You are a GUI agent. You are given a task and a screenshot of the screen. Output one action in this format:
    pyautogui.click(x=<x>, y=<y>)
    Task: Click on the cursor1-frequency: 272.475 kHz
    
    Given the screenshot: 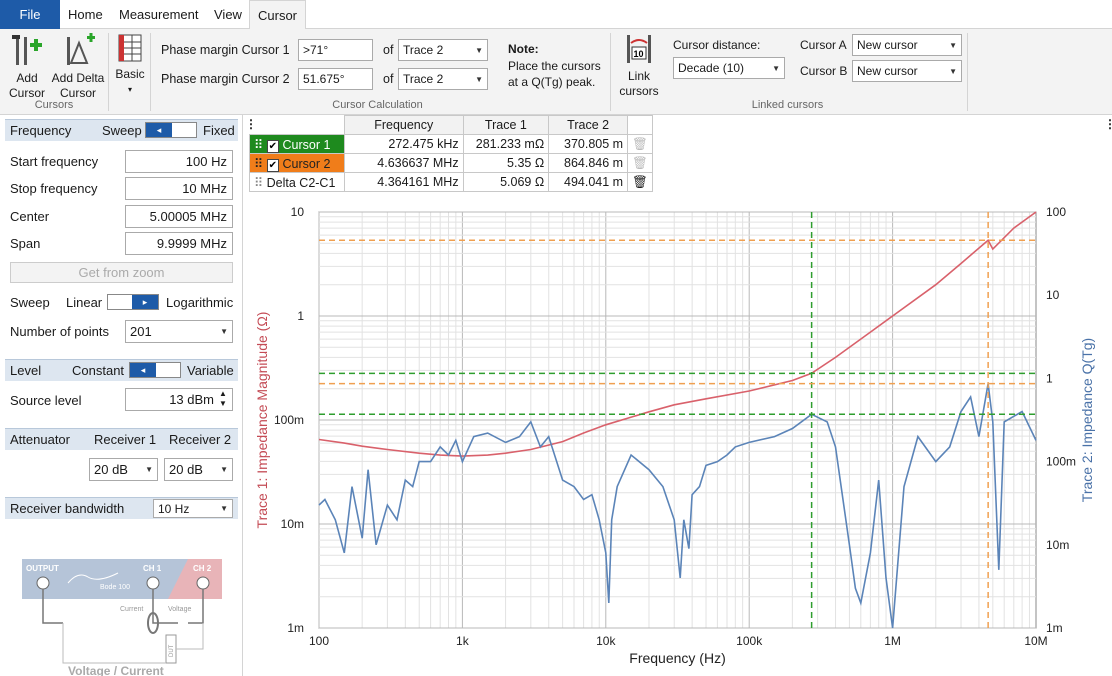 What is the action you would take?
    pyautogui.click(x=403, y=144)
    